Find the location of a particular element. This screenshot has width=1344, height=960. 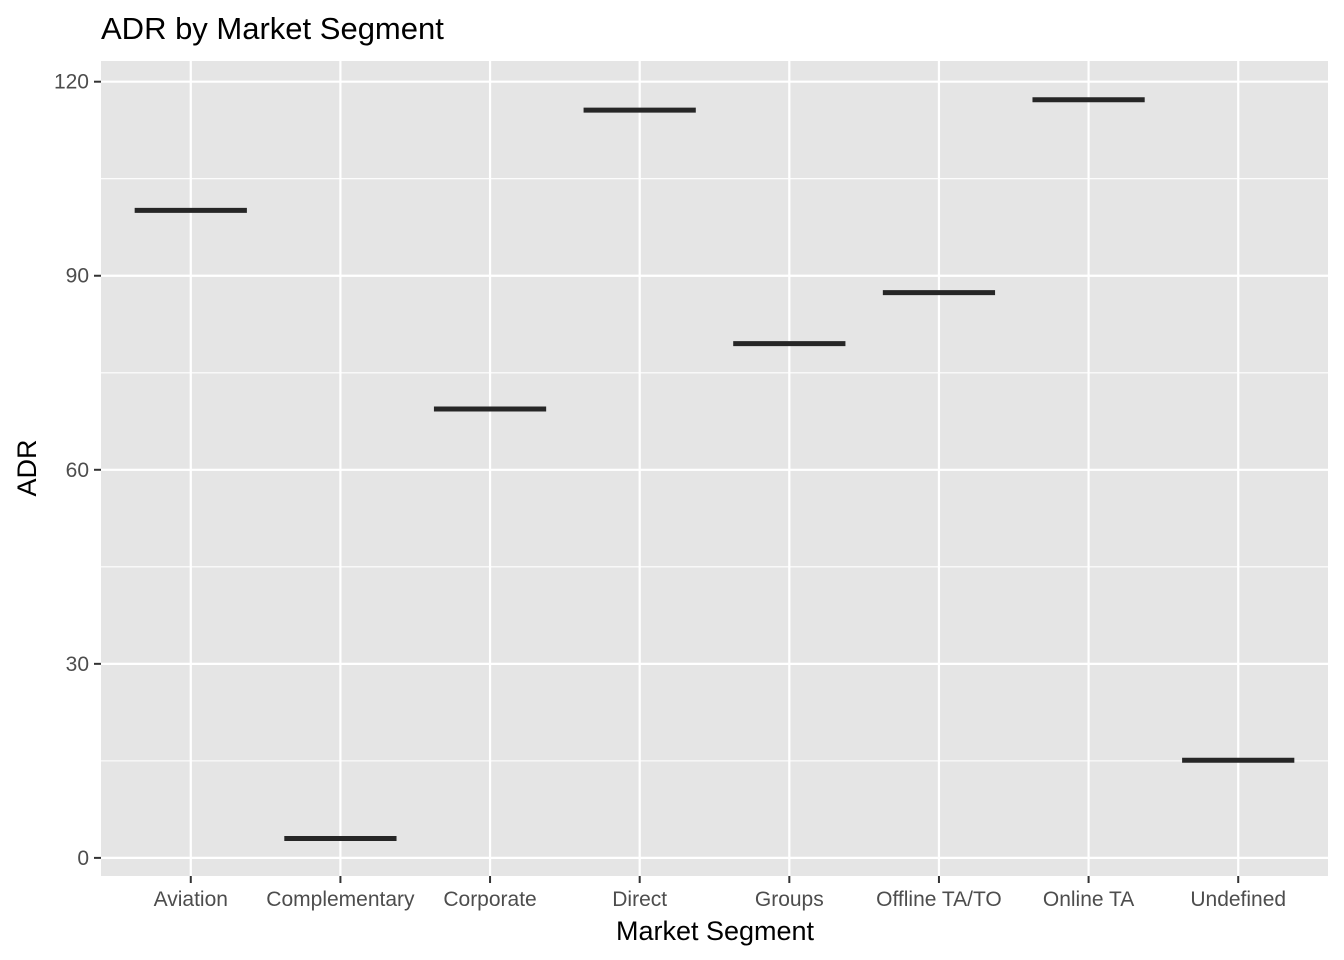

x-tick-label: Complementary is located at coordinates (340, 899).